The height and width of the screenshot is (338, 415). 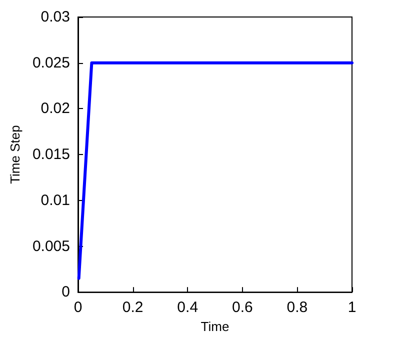 What do you see at coordinates (66, 292) in the screenshot?
I see `y-tick-label: 0` at bounding box center [66, 292].